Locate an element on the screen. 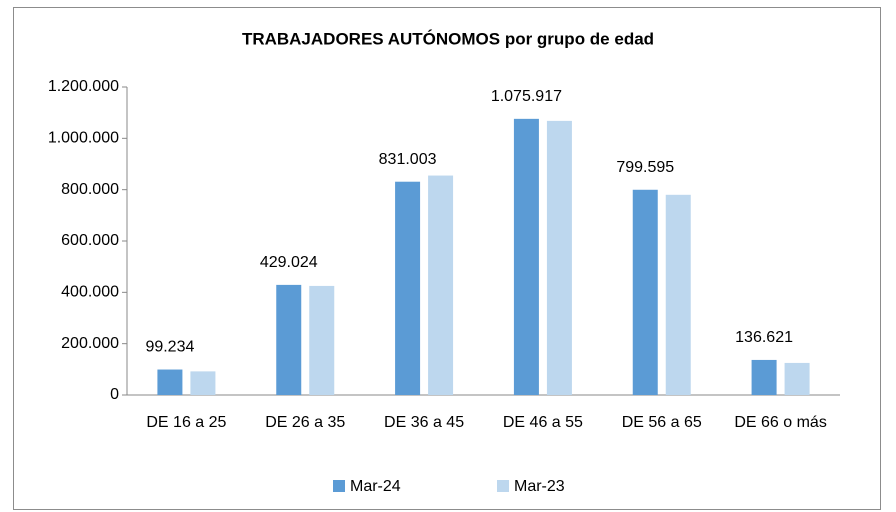  y-tick-label: 400.000 is located at coordinates (90, 292).